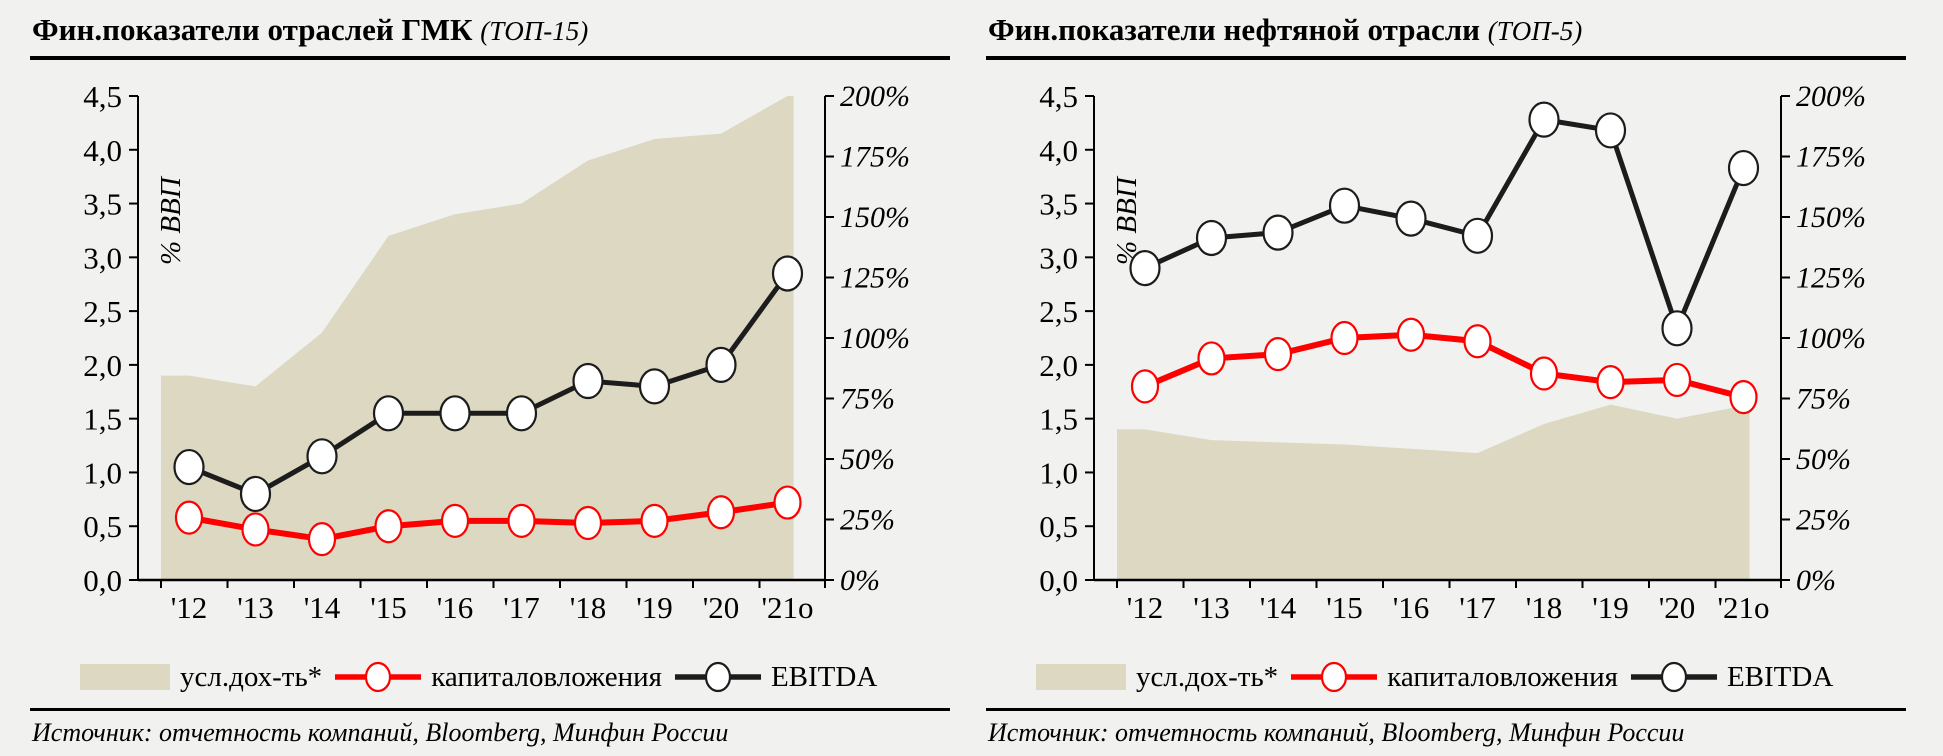 This screenshot has height=756, width=1943. What do you see at coordinates (1234, 29) in the screenshot?
I see `chart-title-text: Фин.показатели нефтяной отрасли` at bounding box center [1234, 29].